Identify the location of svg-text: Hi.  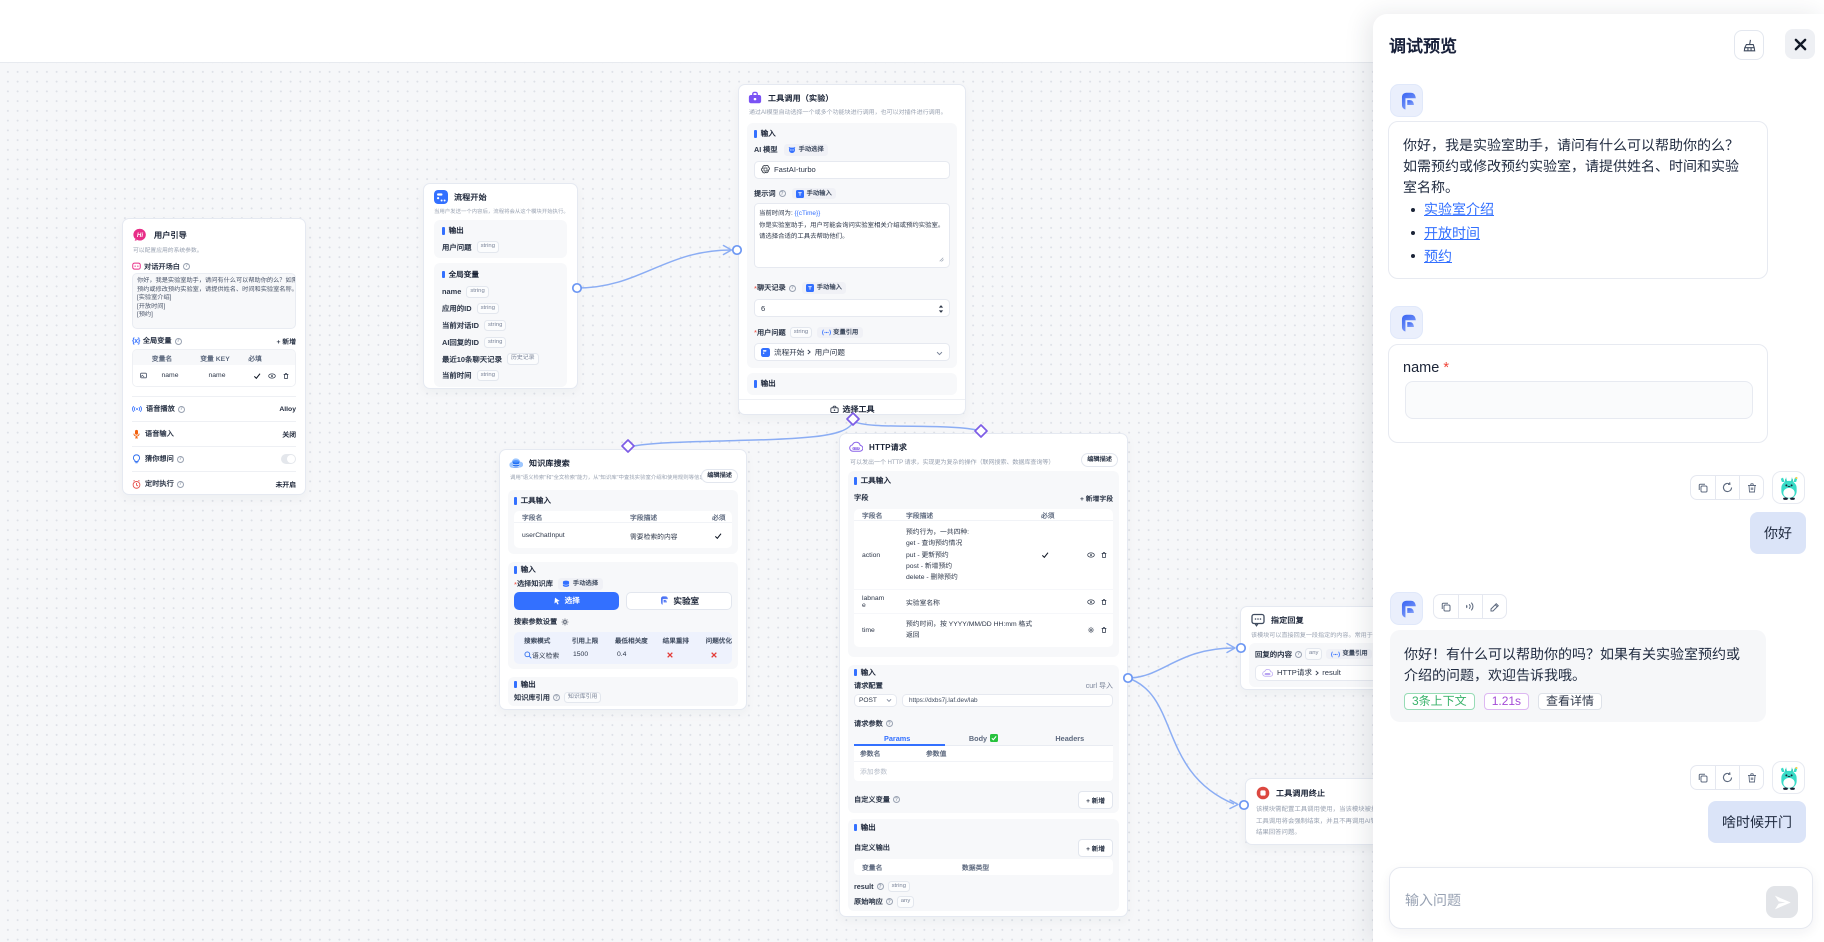
(140, 235).